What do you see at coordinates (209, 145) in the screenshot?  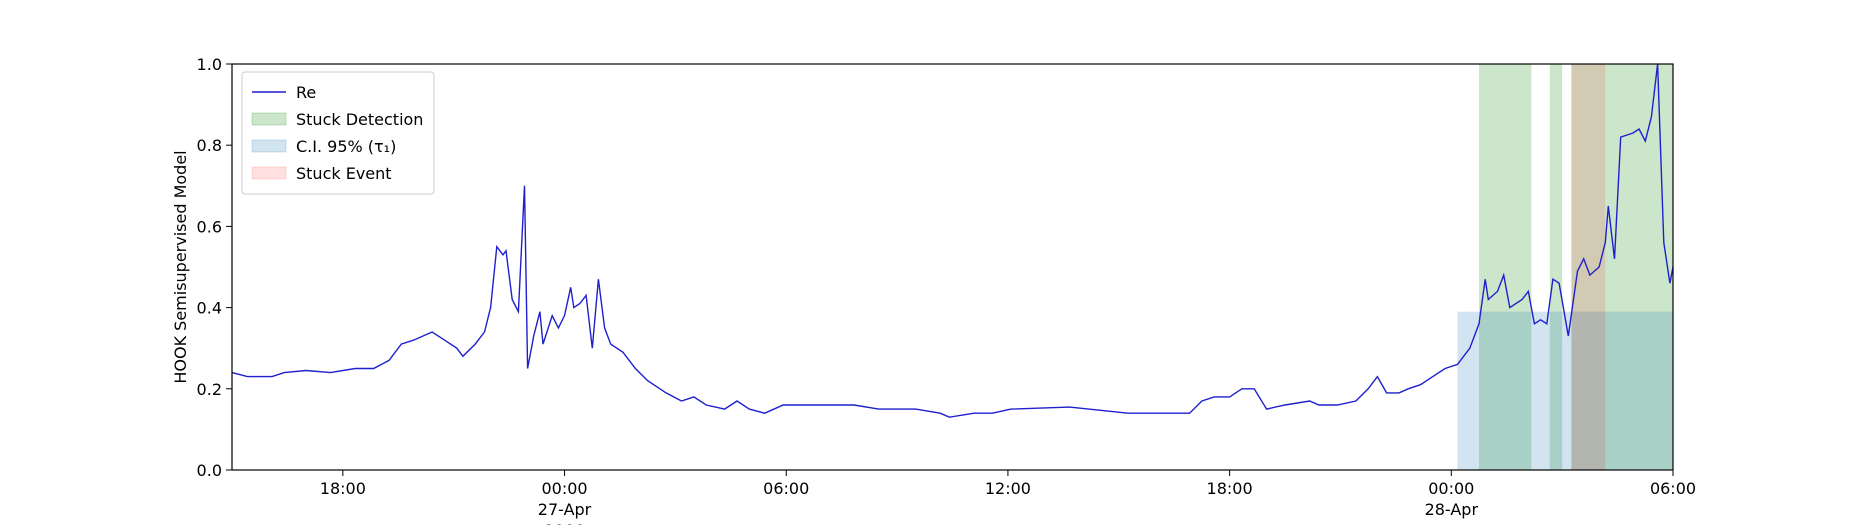 I see `y-tick-label: 0.8` at bounding box center [209, 145].